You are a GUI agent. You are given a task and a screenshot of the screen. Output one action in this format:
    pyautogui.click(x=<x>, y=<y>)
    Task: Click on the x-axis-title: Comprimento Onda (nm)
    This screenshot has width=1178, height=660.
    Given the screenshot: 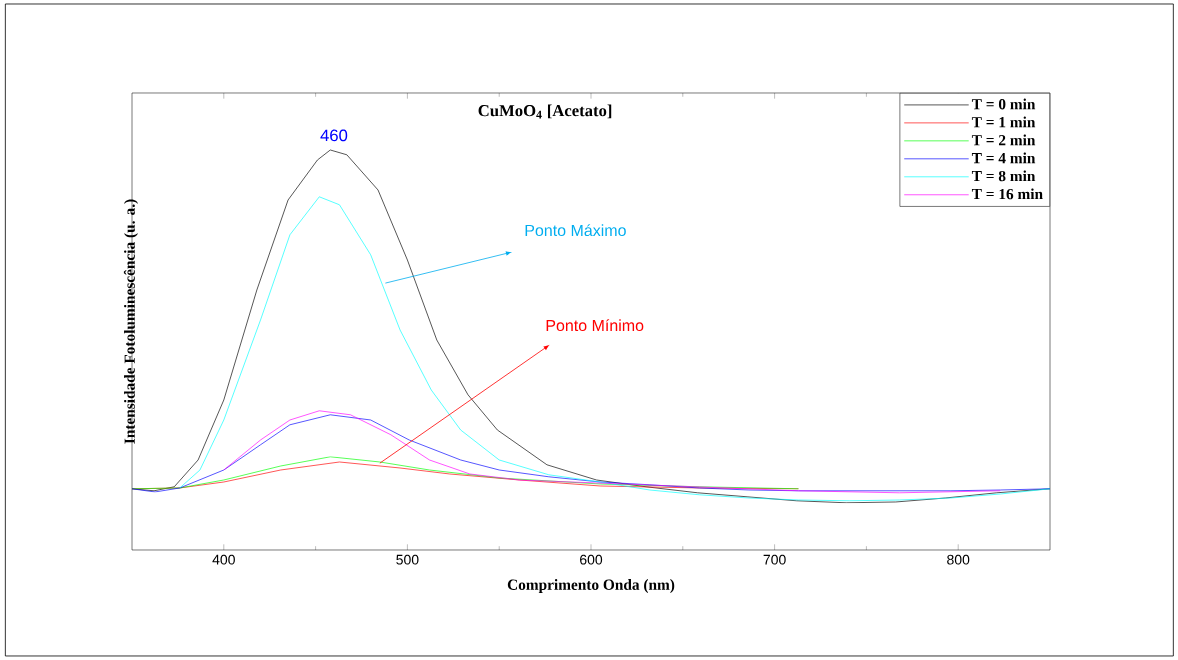 What is the action you would take?
    pyautogui.click(x=591, y=586)
    